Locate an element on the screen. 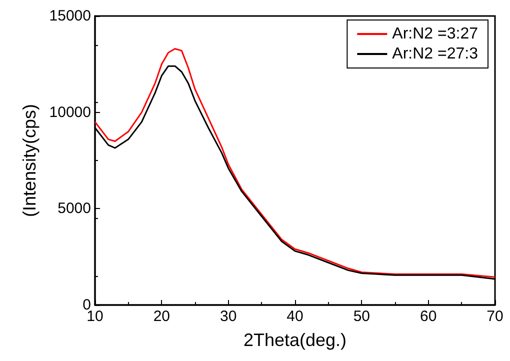  x-axis-title: 2Theta(deg.) is located at coordinates (295, 340).